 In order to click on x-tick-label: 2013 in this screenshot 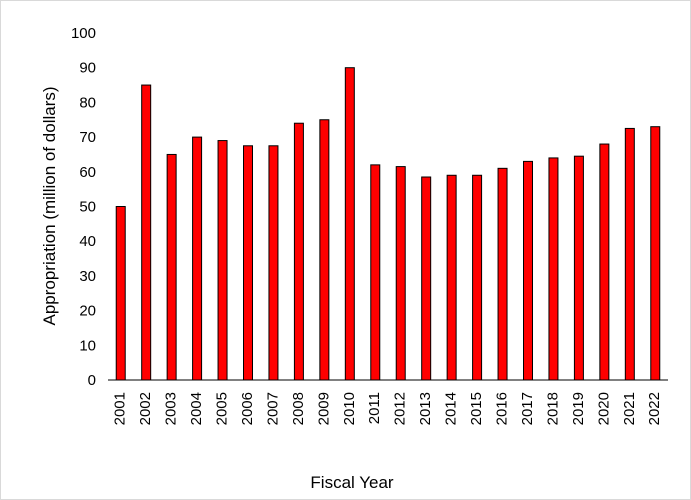, I will do `click(425, 408)`.